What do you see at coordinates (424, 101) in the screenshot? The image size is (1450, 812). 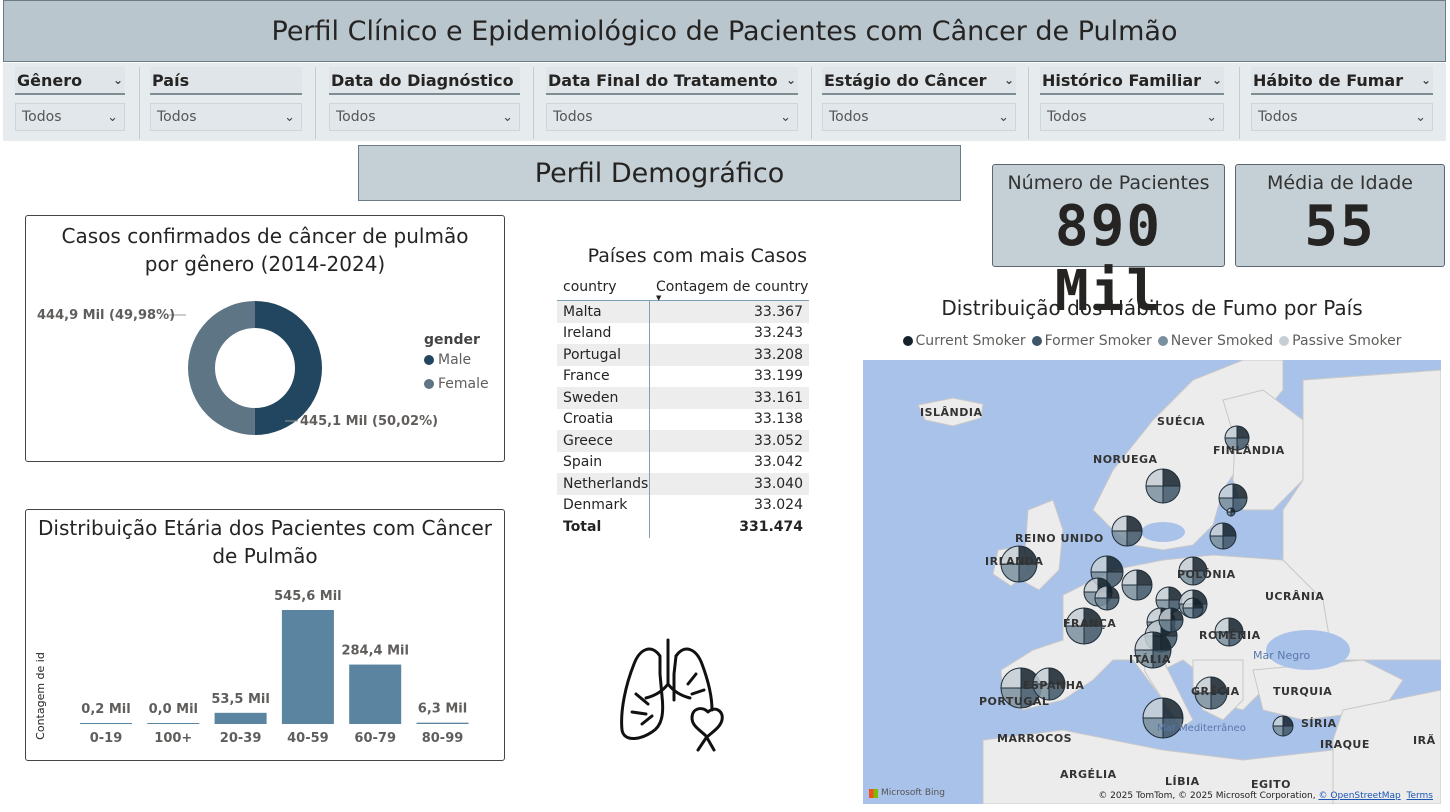 I see `slicer-data-diagnostico: Data do Diagnóstico Todos ⌄` at bounding box center [424, 101].